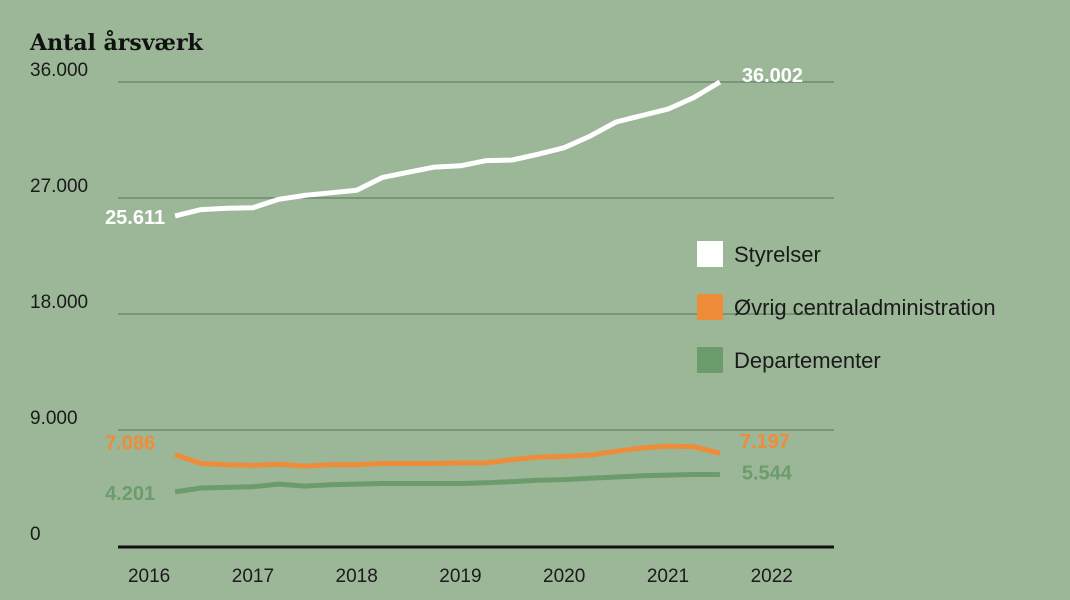  I want to click on x-tick-label: 2019, so click(460, 576).